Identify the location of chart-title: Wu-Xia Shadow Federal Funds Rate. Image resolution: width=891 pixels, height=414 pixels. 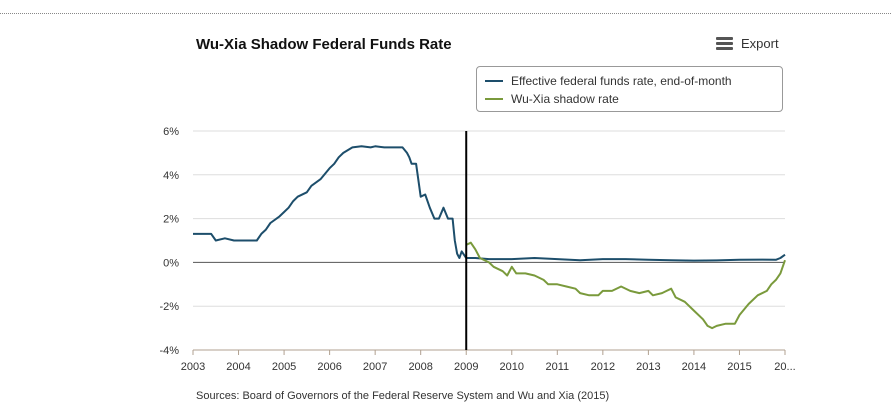
(324, 44).